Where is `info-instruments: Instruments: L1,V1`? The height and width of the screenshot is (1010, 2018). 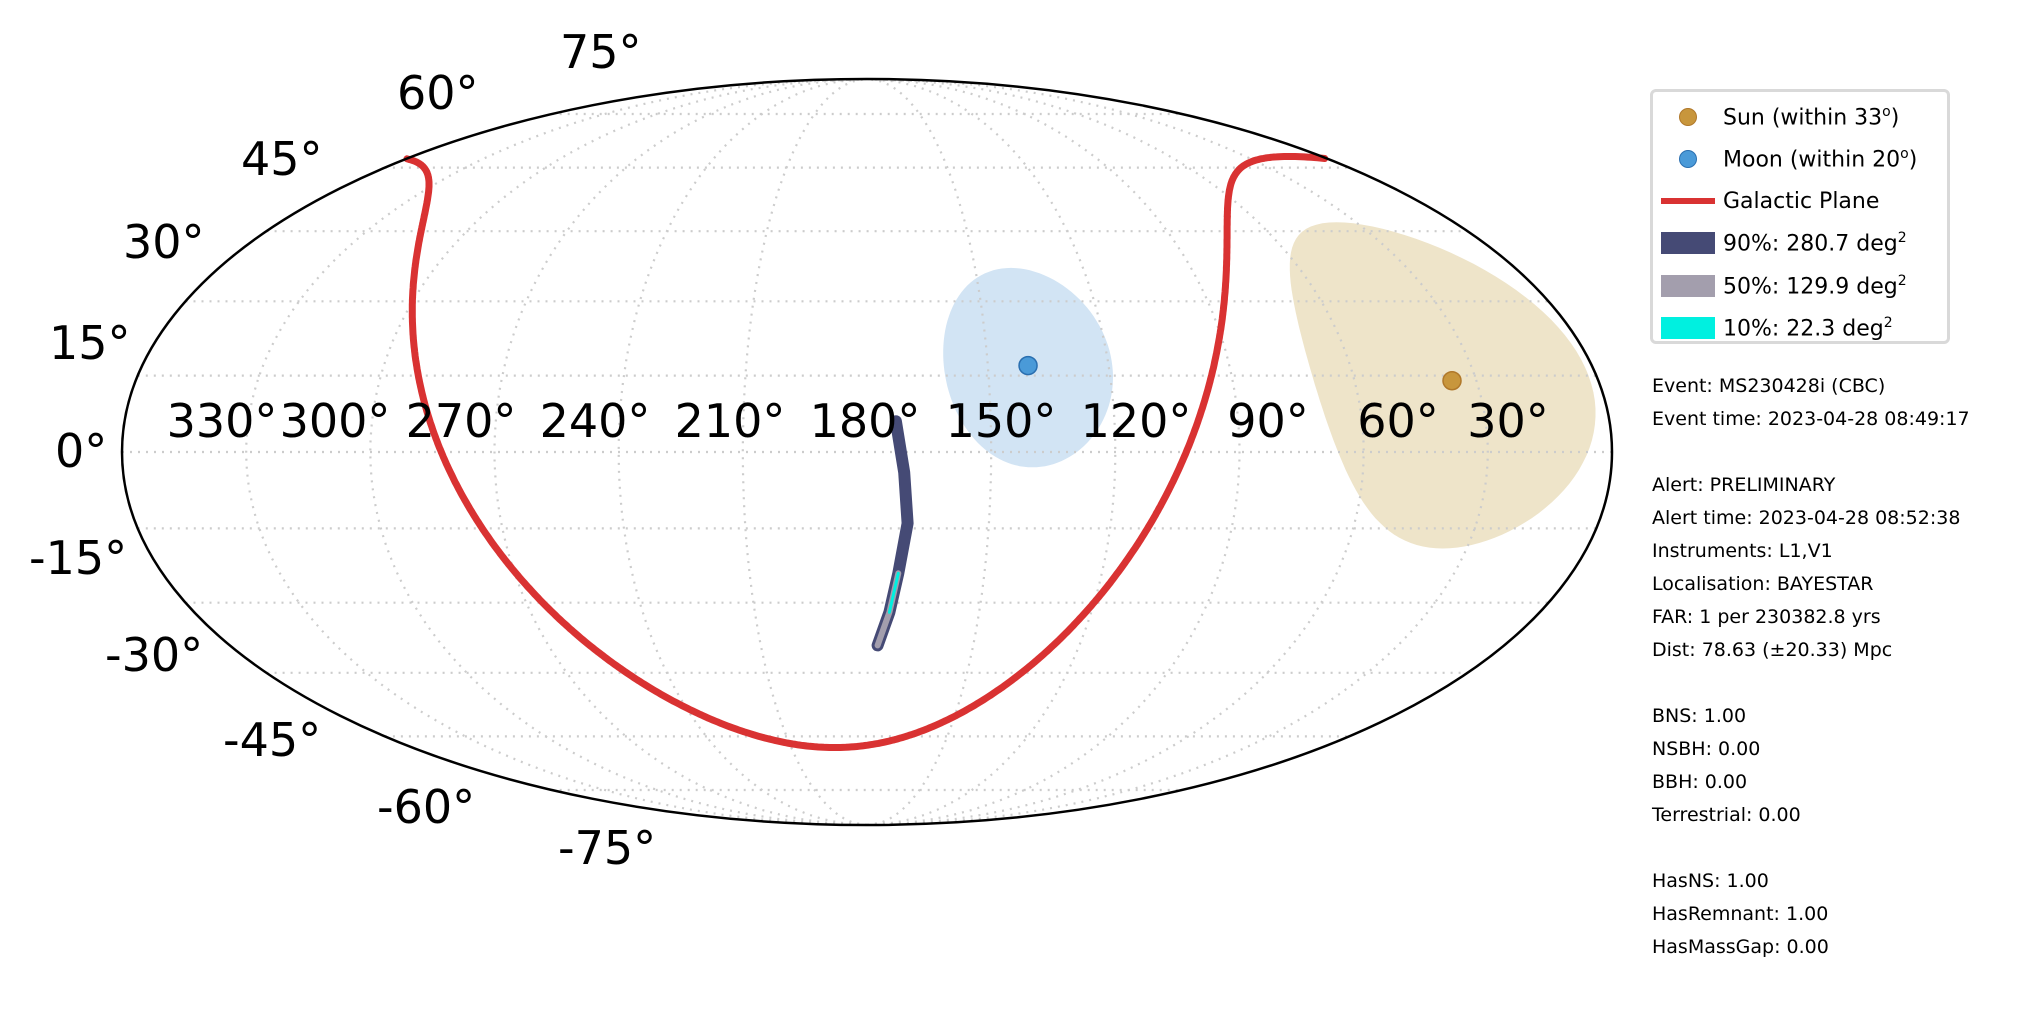 info-instruments: Instruments: L1,V1 is located at coordinates (1811, 551).